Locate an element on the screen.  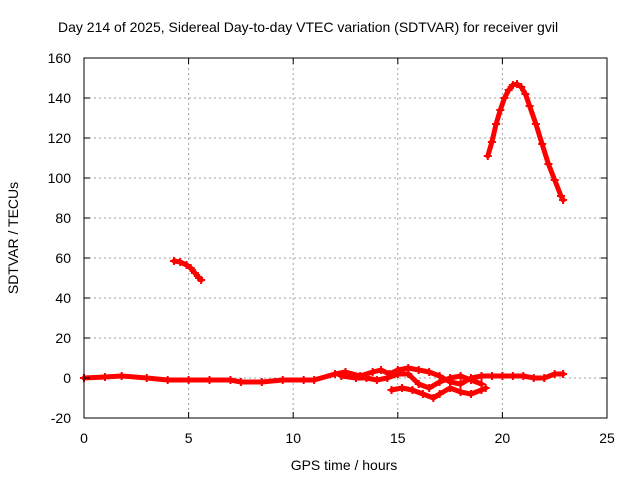
y-tick-label: 20 is located at coordinates (63, 338).